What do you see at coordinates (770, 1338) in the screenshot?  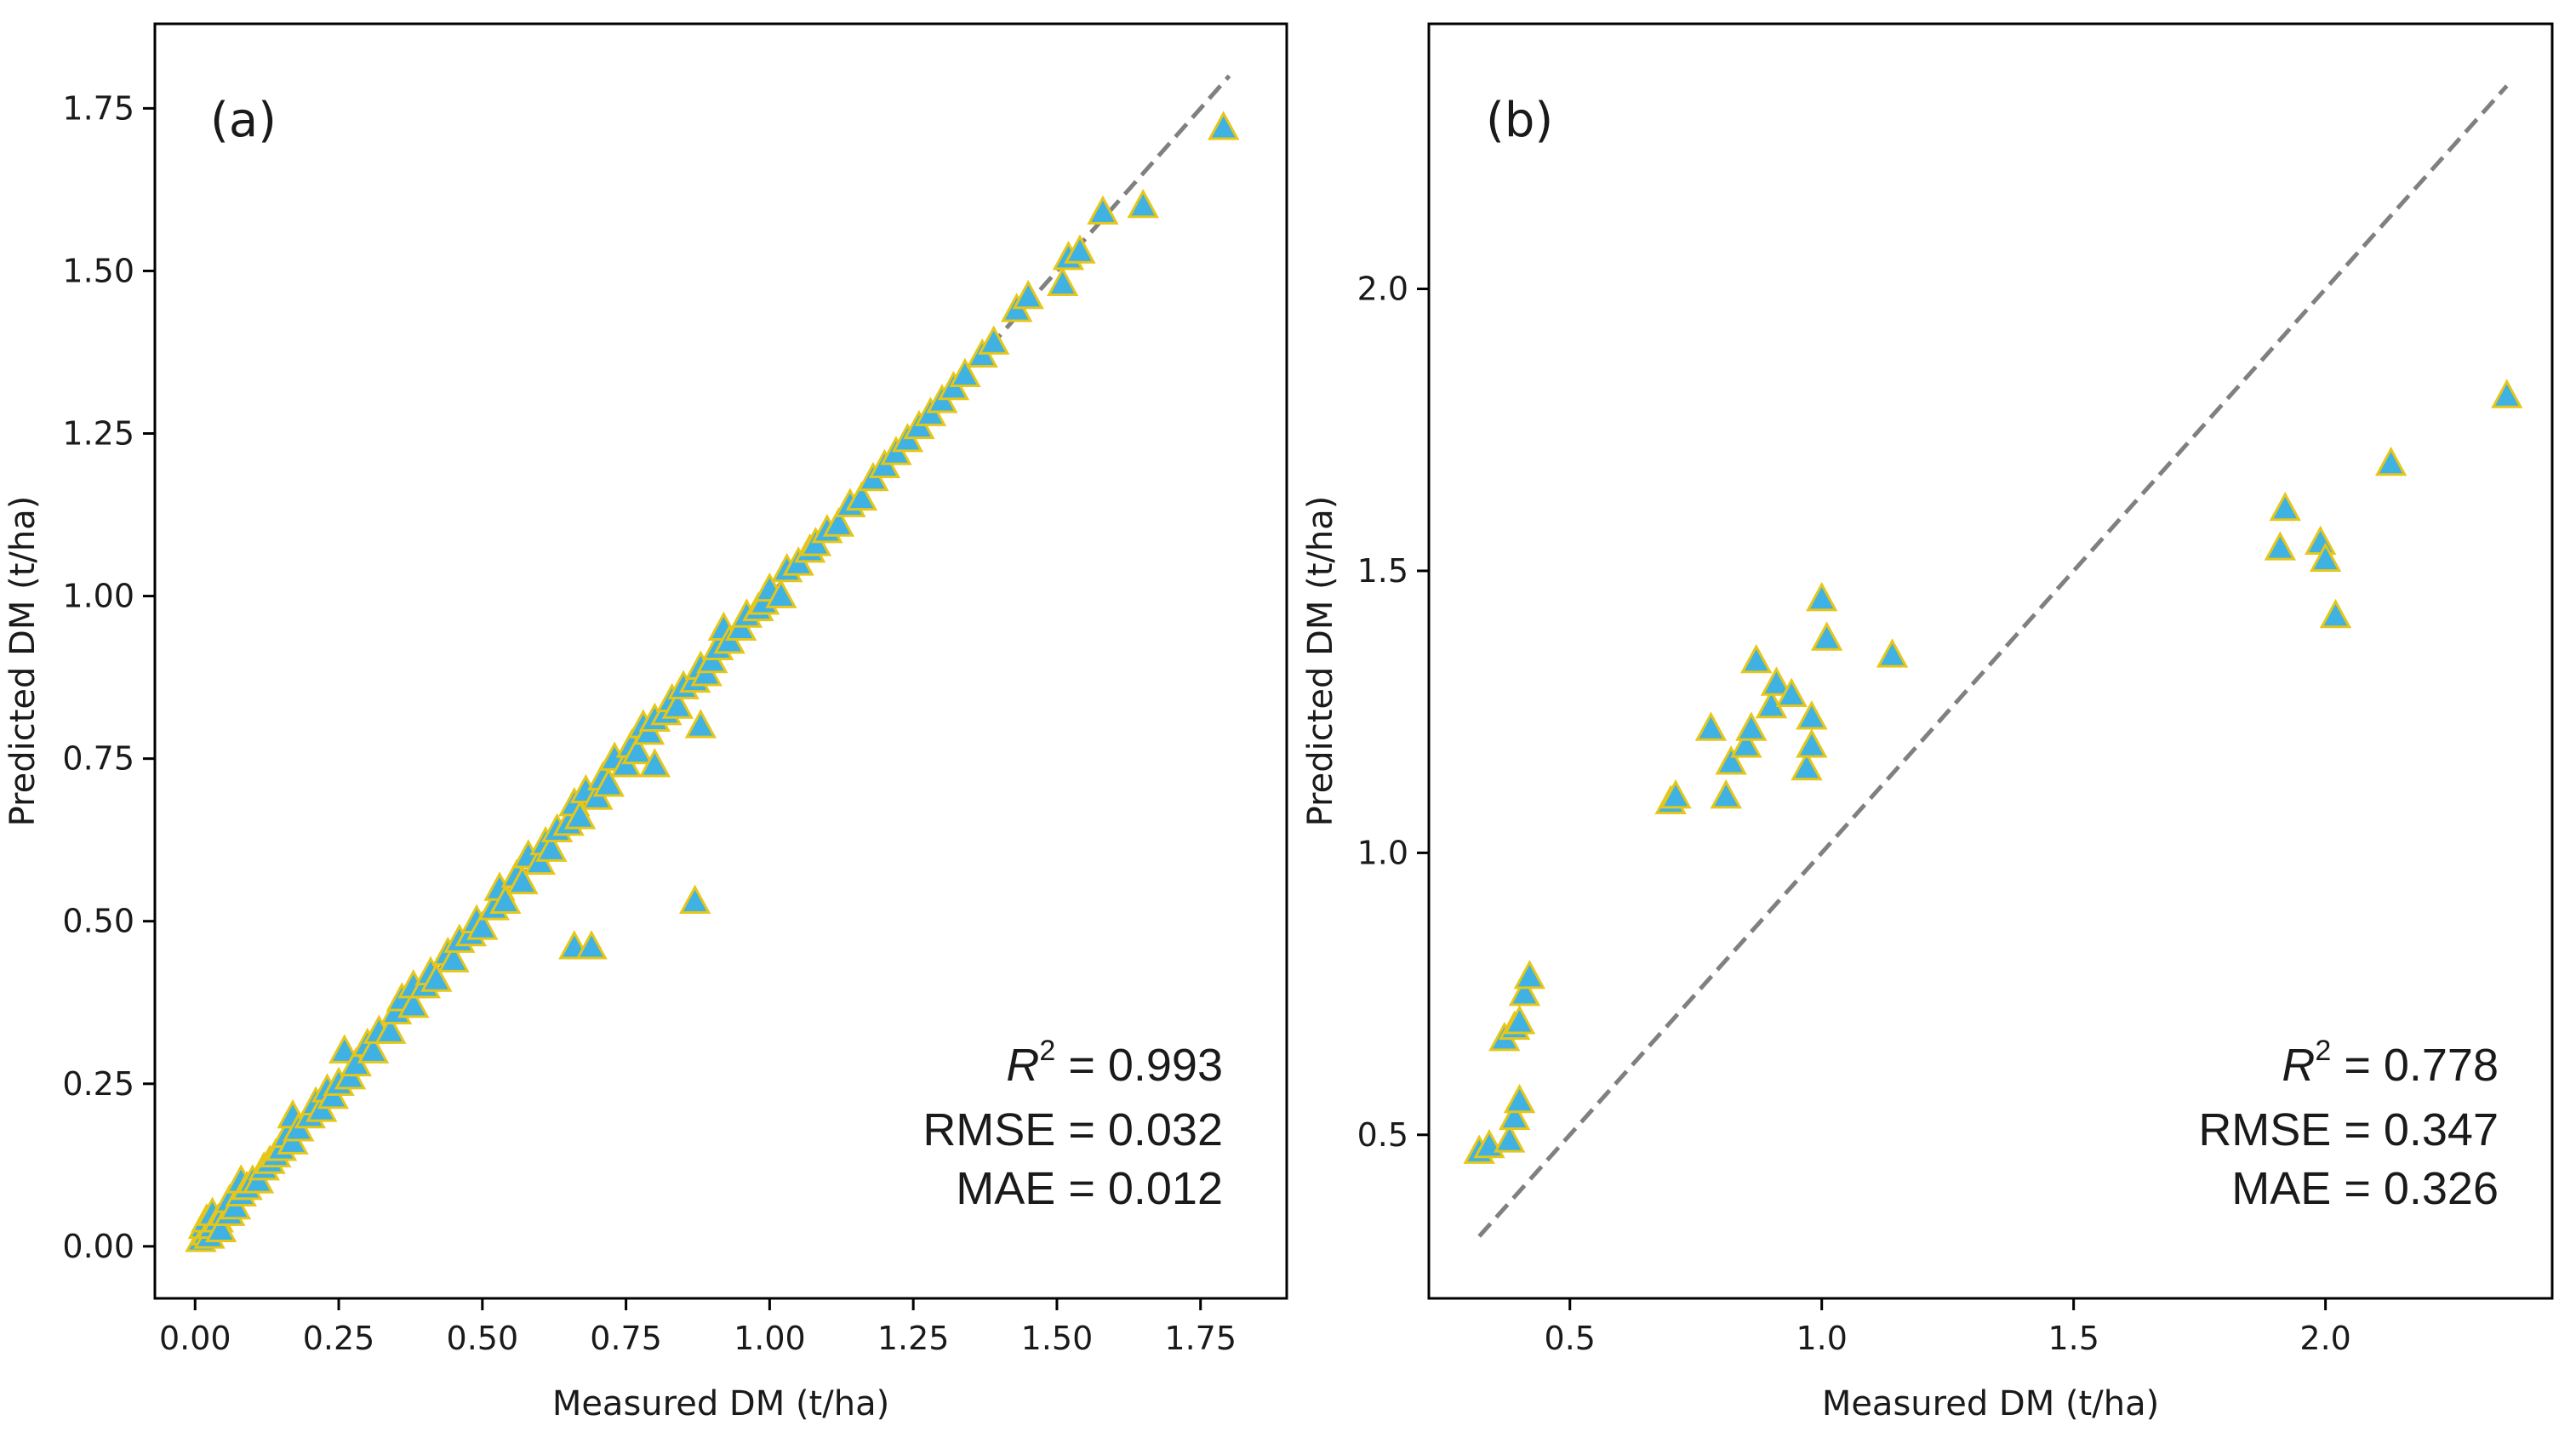 I see `x-tick-label: 1.00` at bounding box center [770, 1338].